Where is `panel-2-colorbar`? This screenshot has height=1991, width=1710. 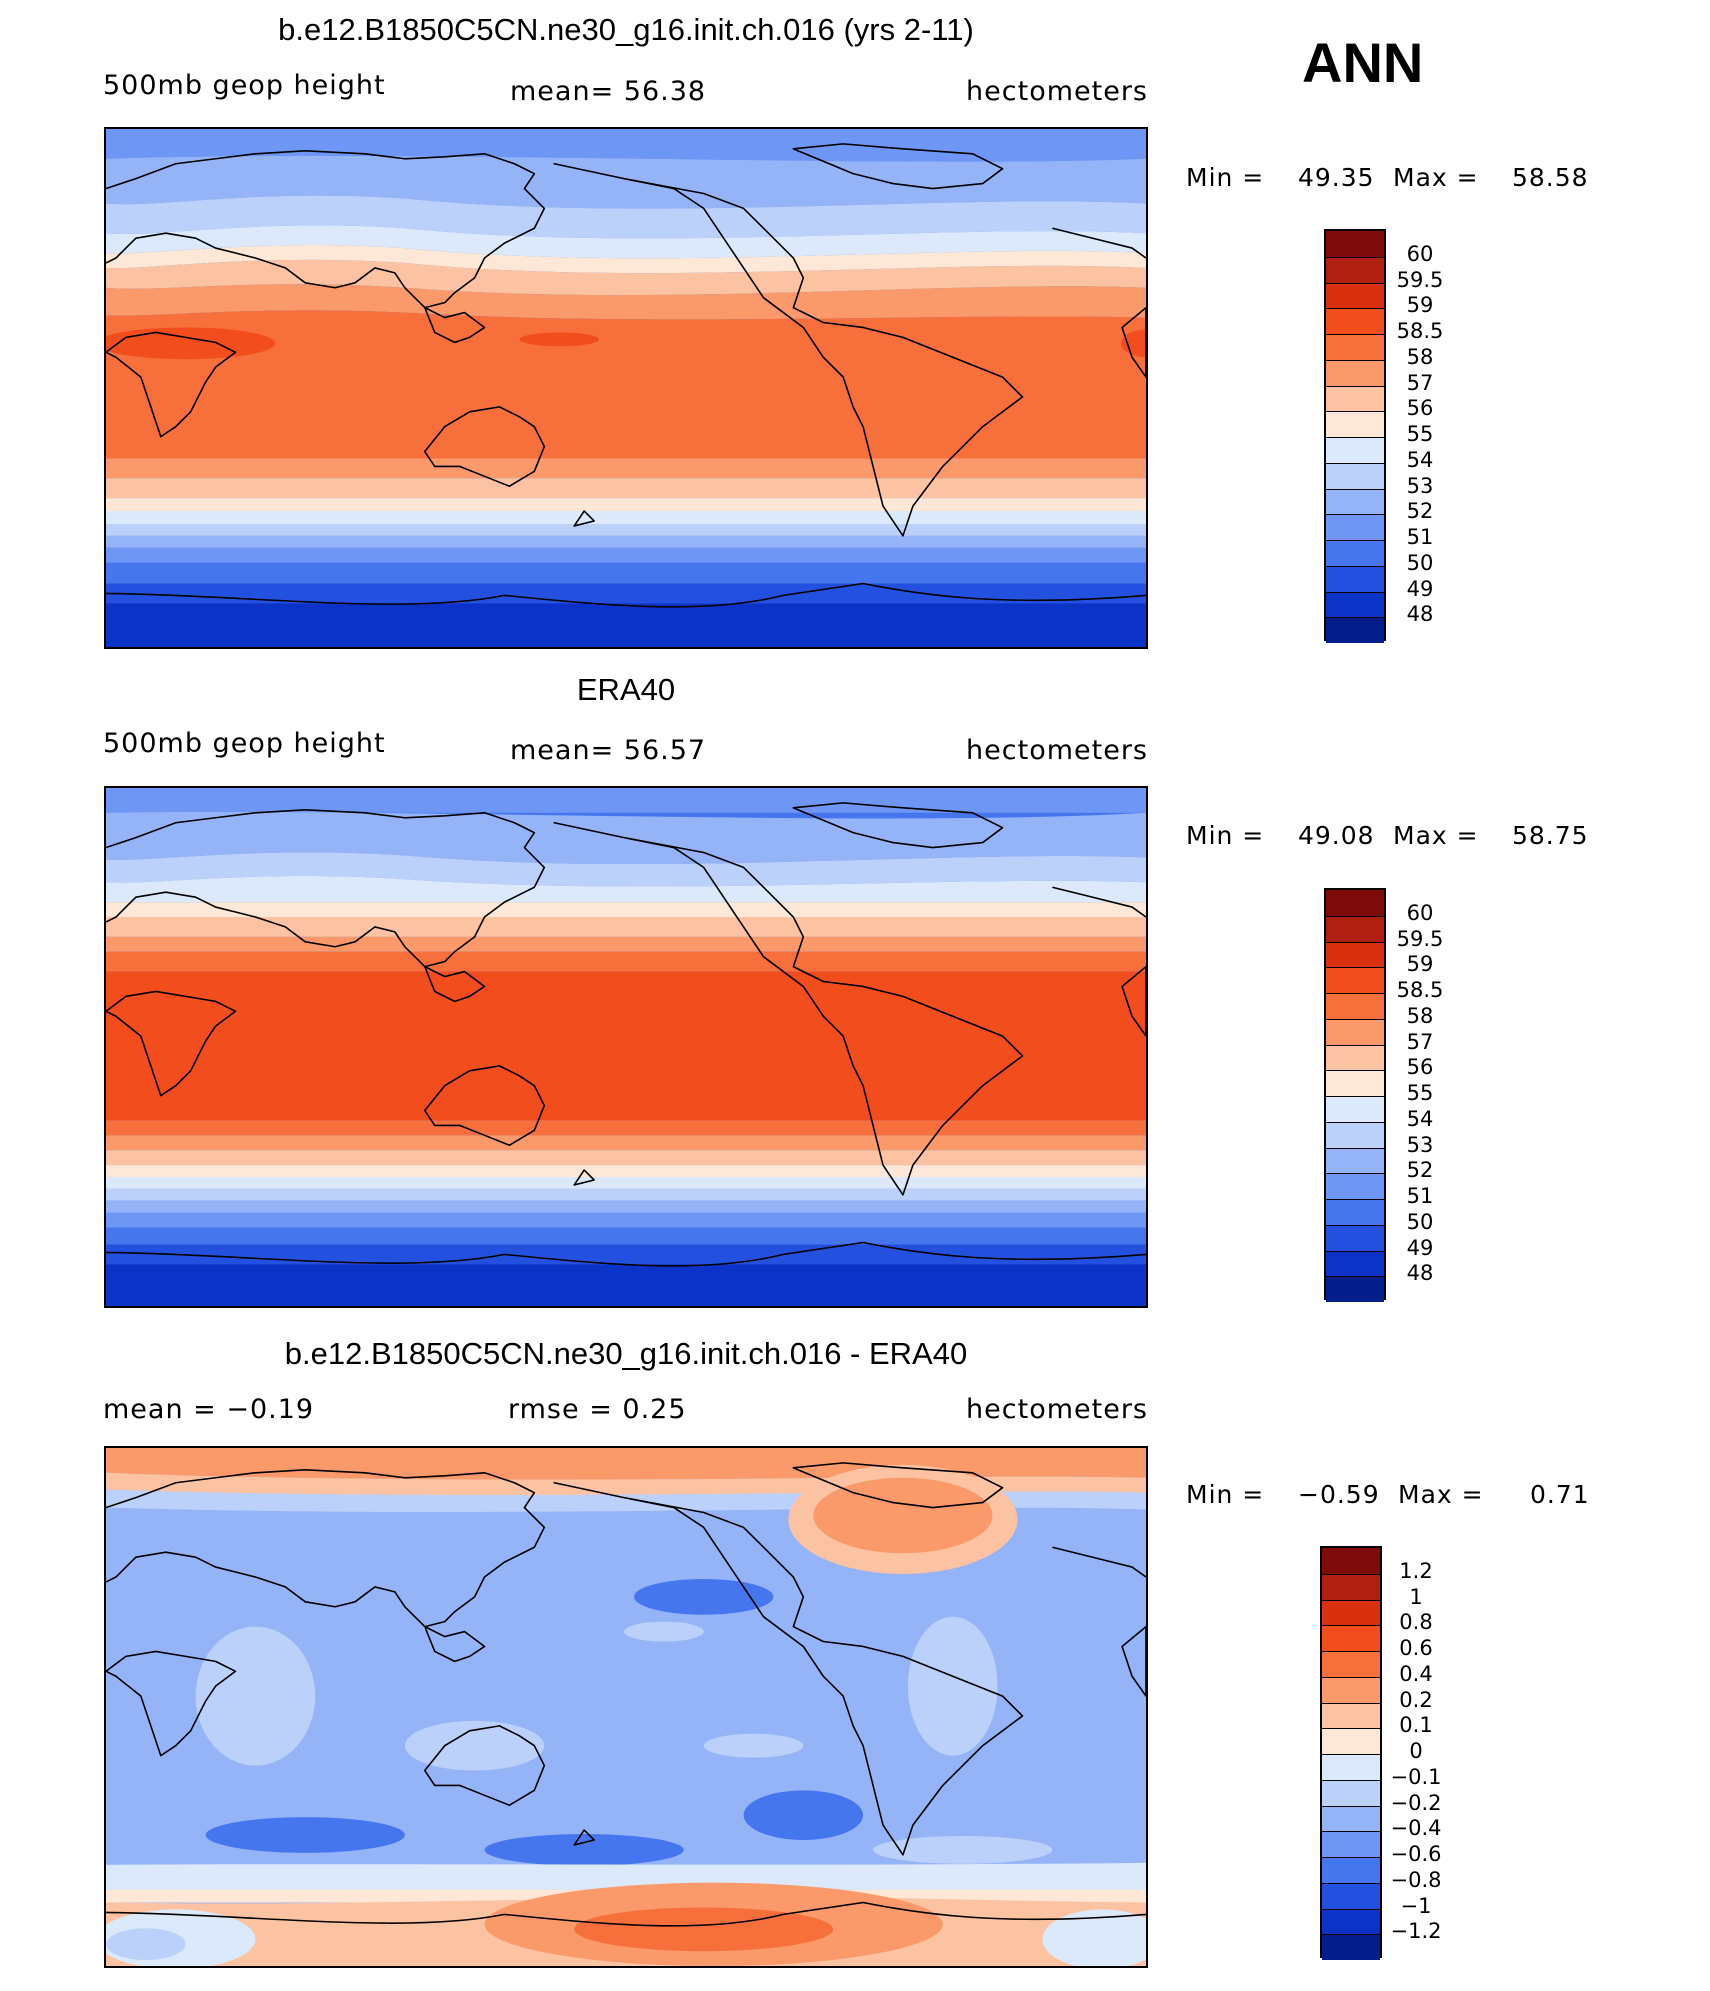
panel-2-colorbar is located at coordinates (1355, 1095).